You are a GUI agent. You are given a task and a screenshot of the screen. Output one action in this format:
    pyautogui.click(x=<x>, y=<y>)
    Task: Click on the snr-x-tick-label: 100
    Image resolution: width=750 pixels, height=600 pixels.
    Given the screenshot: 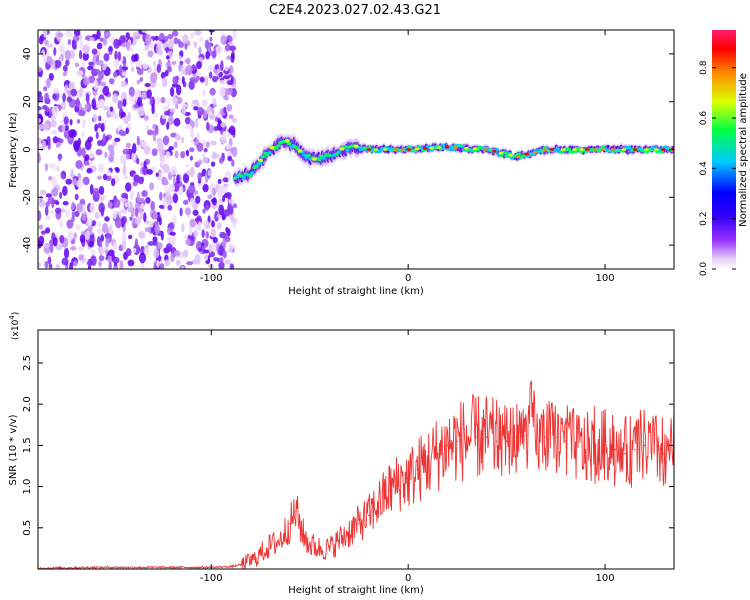 What is the action you would take?
    pyautogui.click(x=605, y=578)
    